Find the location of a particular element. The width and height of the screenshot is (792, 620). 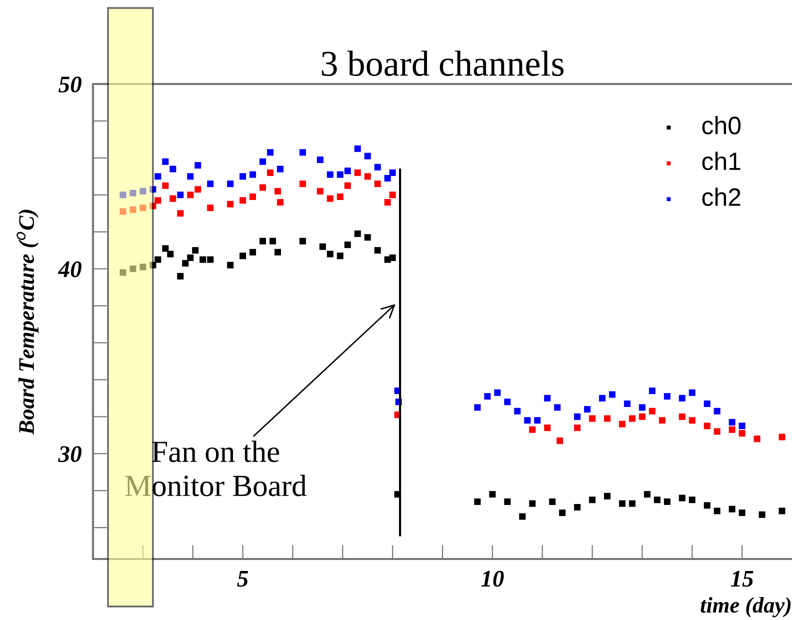

y-tick-label: 50 is located at coordinates (70, 84).